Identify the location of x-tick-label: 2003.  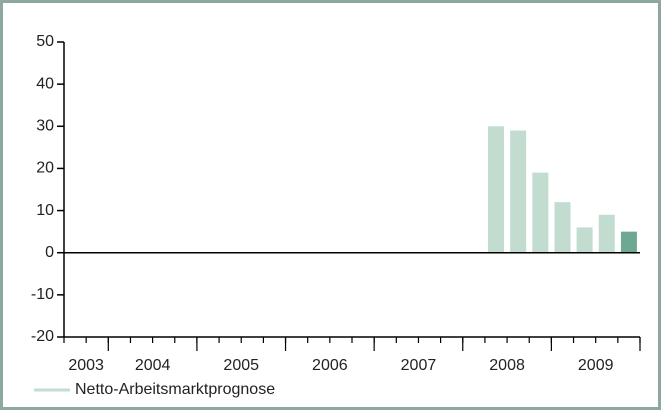
(86, 365).